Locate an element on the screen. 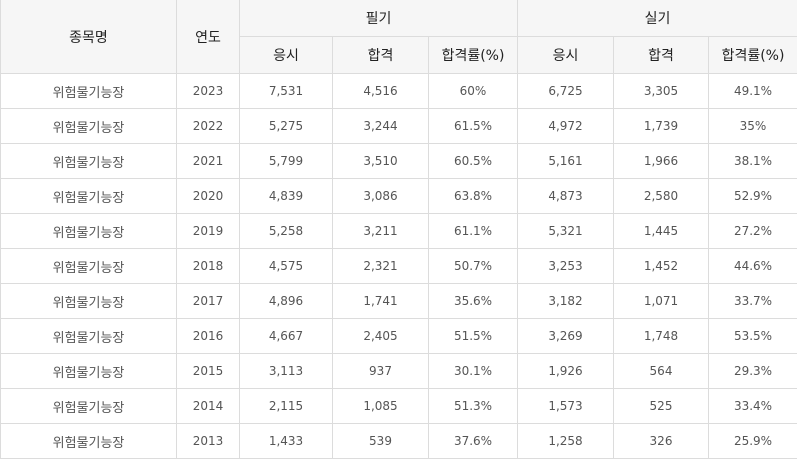 This screenshot has height=460, width=797. cell-written-pass-rate: 51.3% is located at coordinates (473, 406).